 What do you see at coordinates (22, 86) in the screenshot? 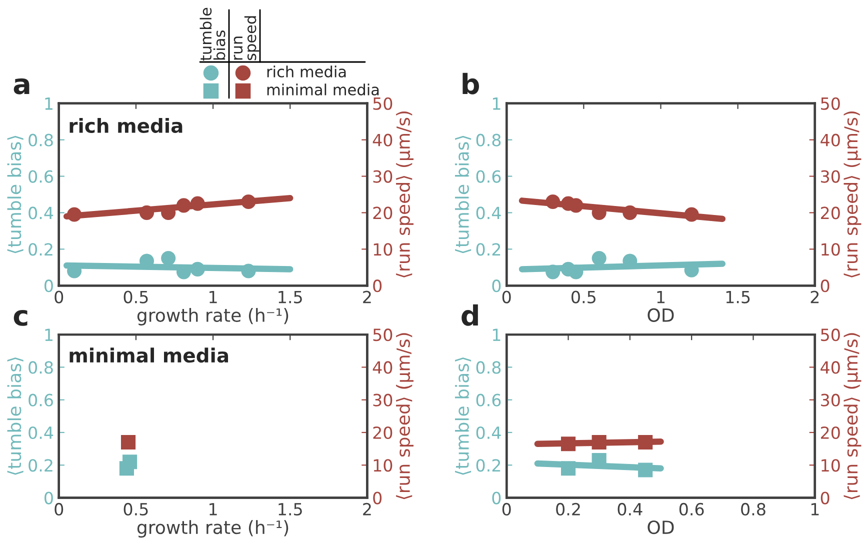
I see `text: a` at bounding box center [22, 86].